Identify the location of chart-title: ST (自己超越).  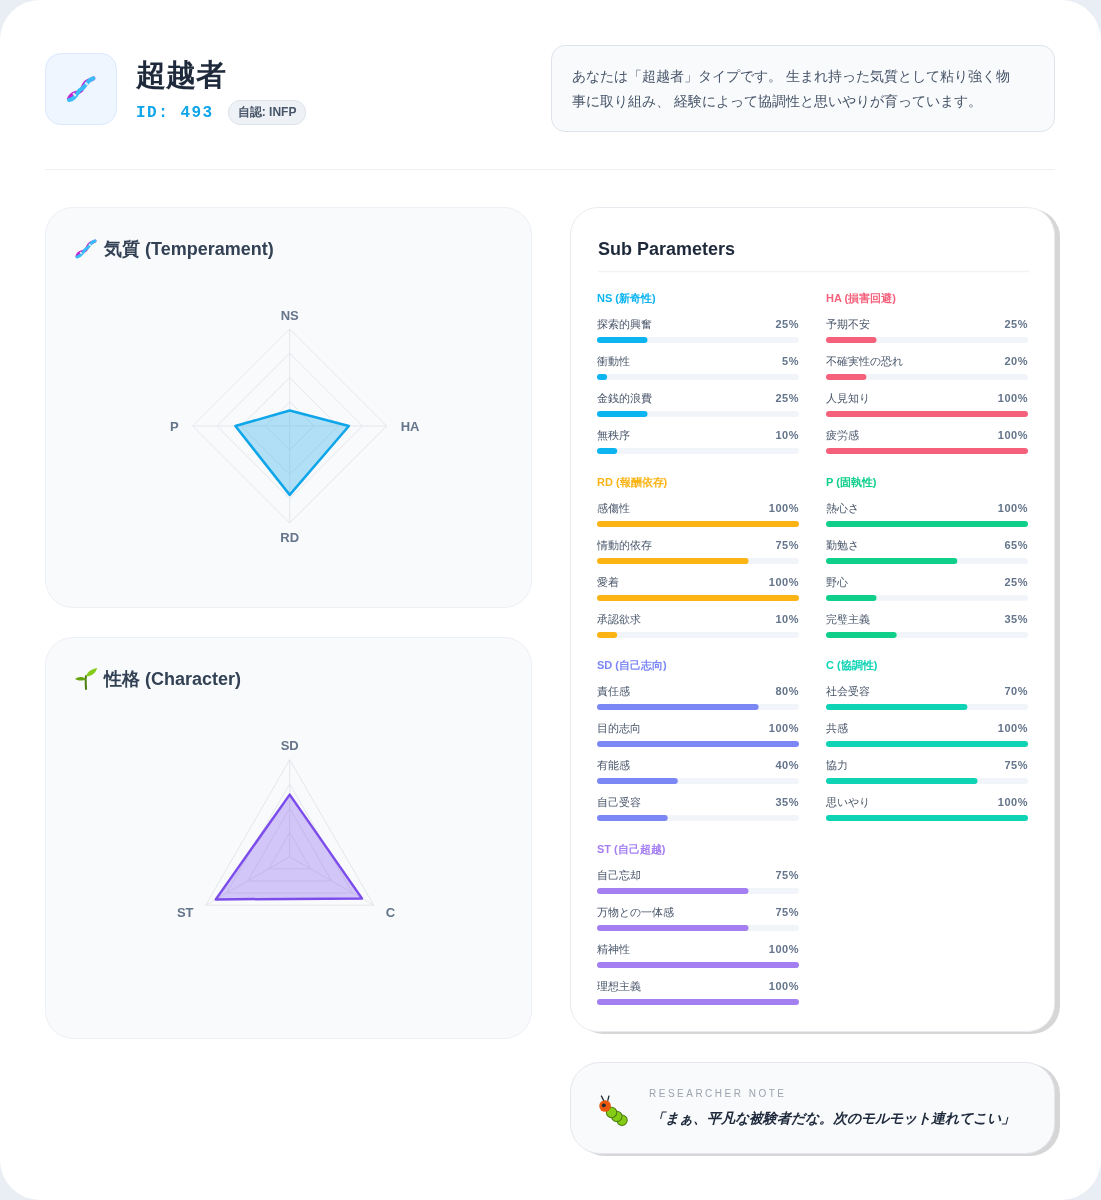
(631, 849).